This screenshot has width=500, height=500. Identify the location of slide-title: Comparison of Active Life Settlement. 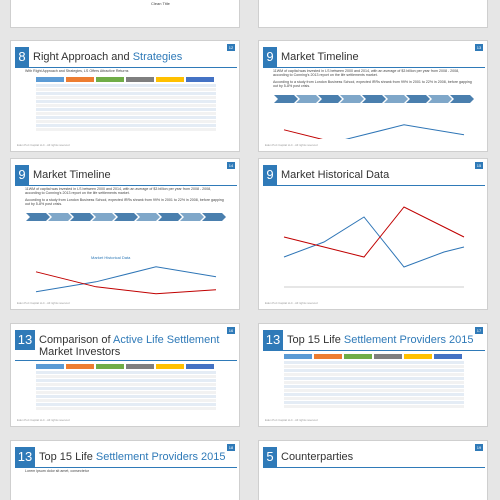
(129, 340).